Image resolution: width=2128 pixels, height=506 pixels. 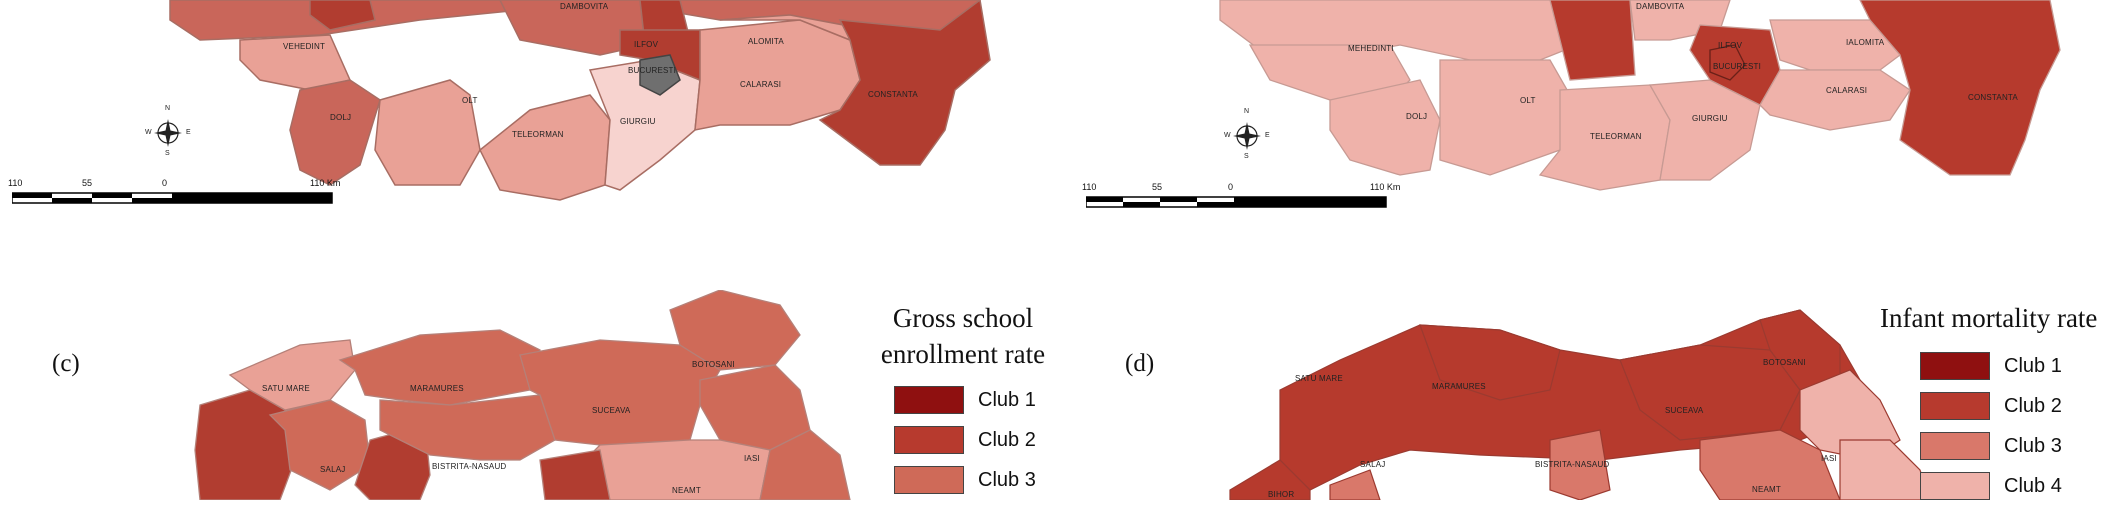 What do you see at coordinates (1994, 421) in the screenshot?
I see `legend-items: Club 1 Club 2 Club 3 Club 4` at bounding box center [1994, 421].